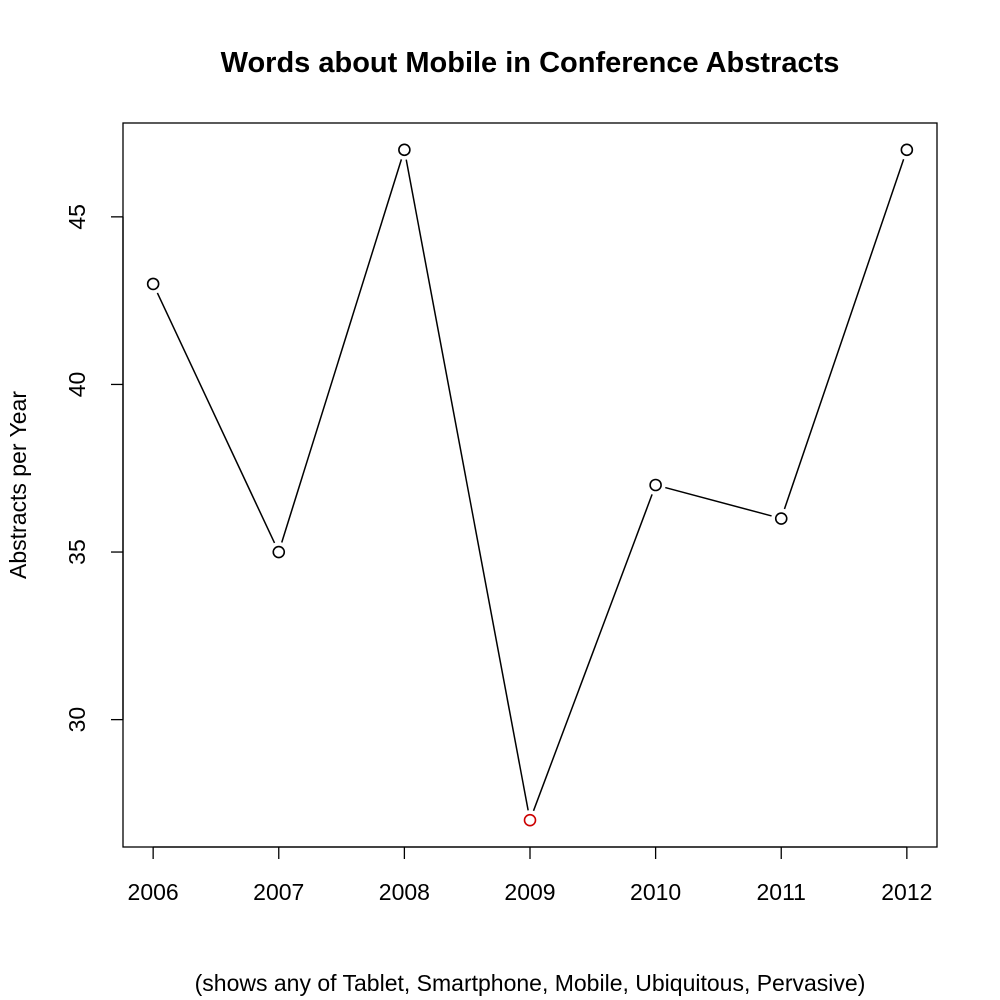 The height and width of the screenshot is (1000, 1000). What do you see at coordinates (77, 217) in the screenshot?
I see `y-tick-label: 45` at bounding box center [77, 217].